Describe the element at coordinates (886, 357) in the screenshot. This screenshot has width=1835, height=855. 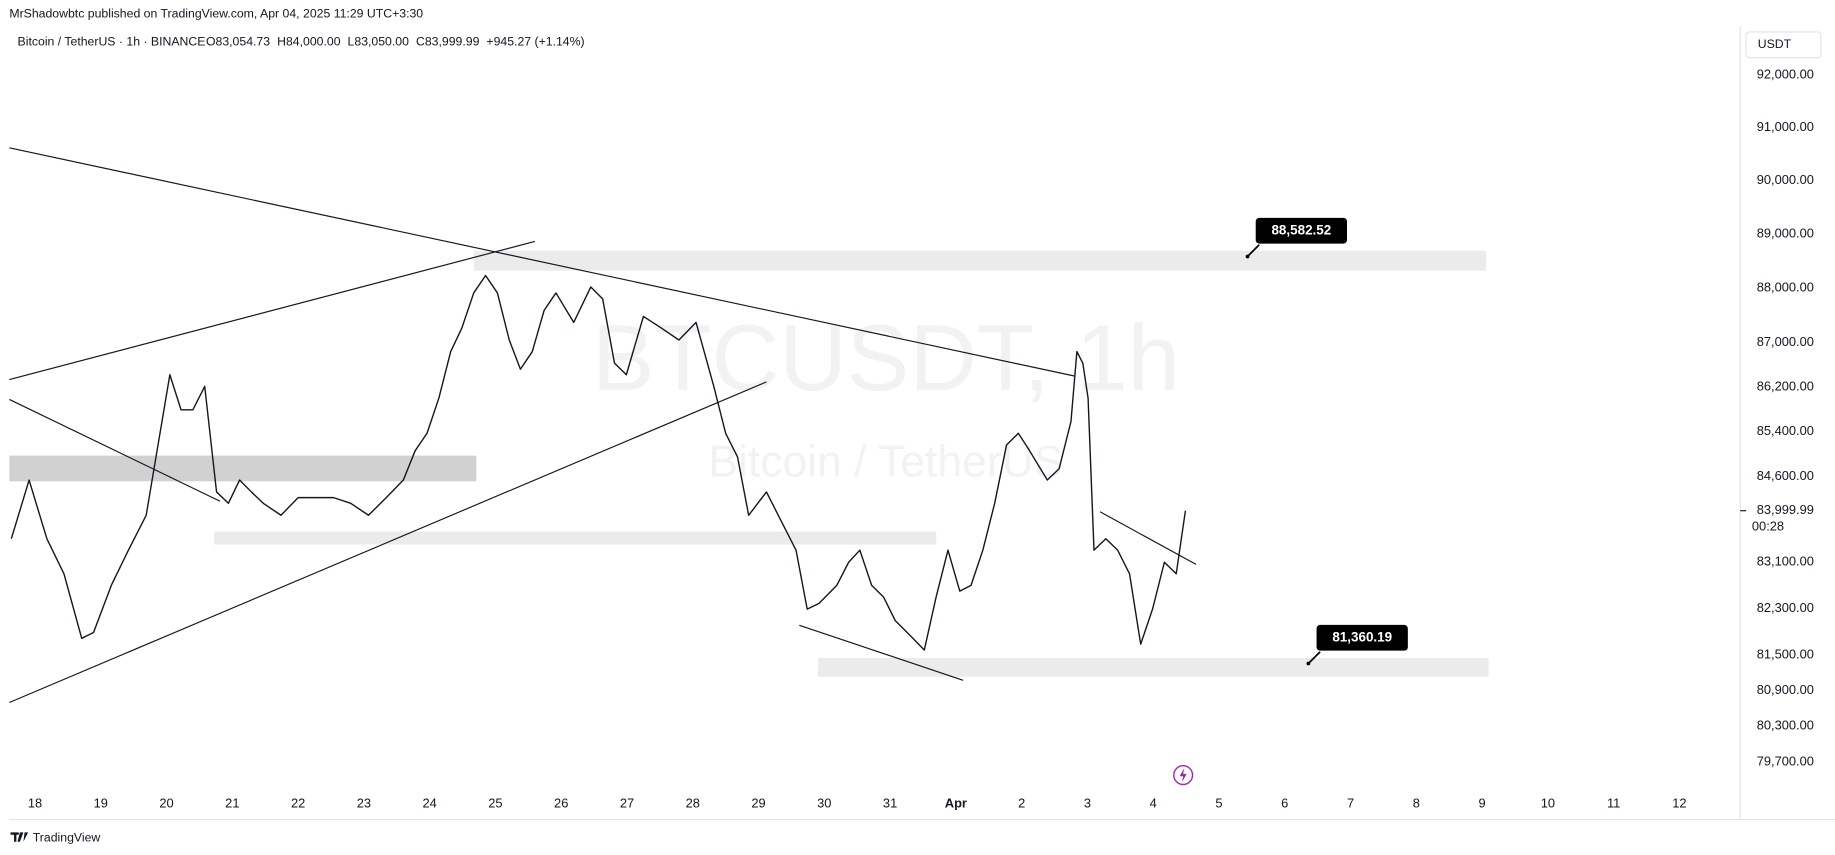
I see `watermark-symbol: BTCUSDT, 1h` at that location.